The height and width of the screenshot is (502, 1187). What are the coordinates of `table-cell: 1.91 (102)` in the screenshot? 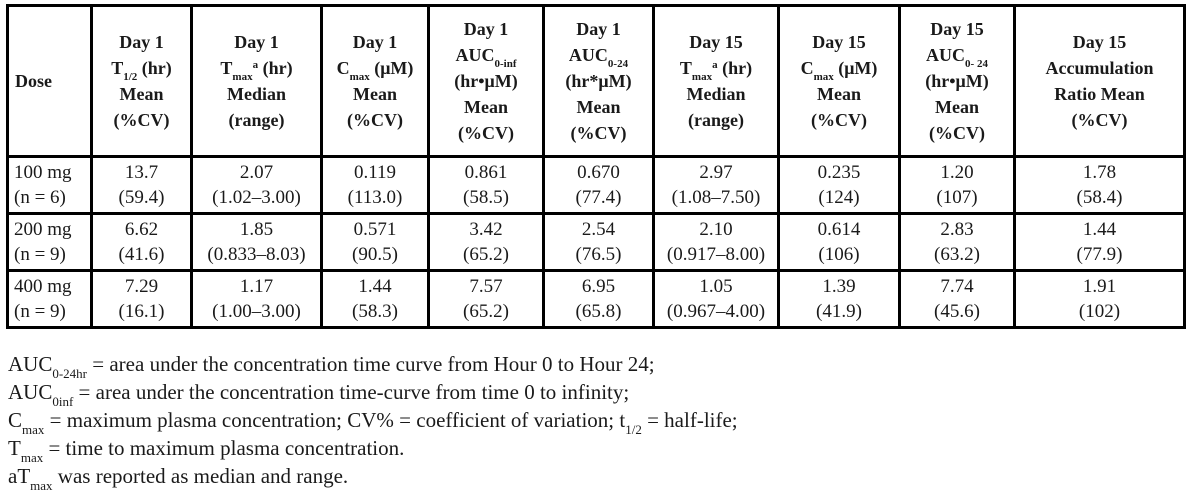 It's located at (1099, 299).